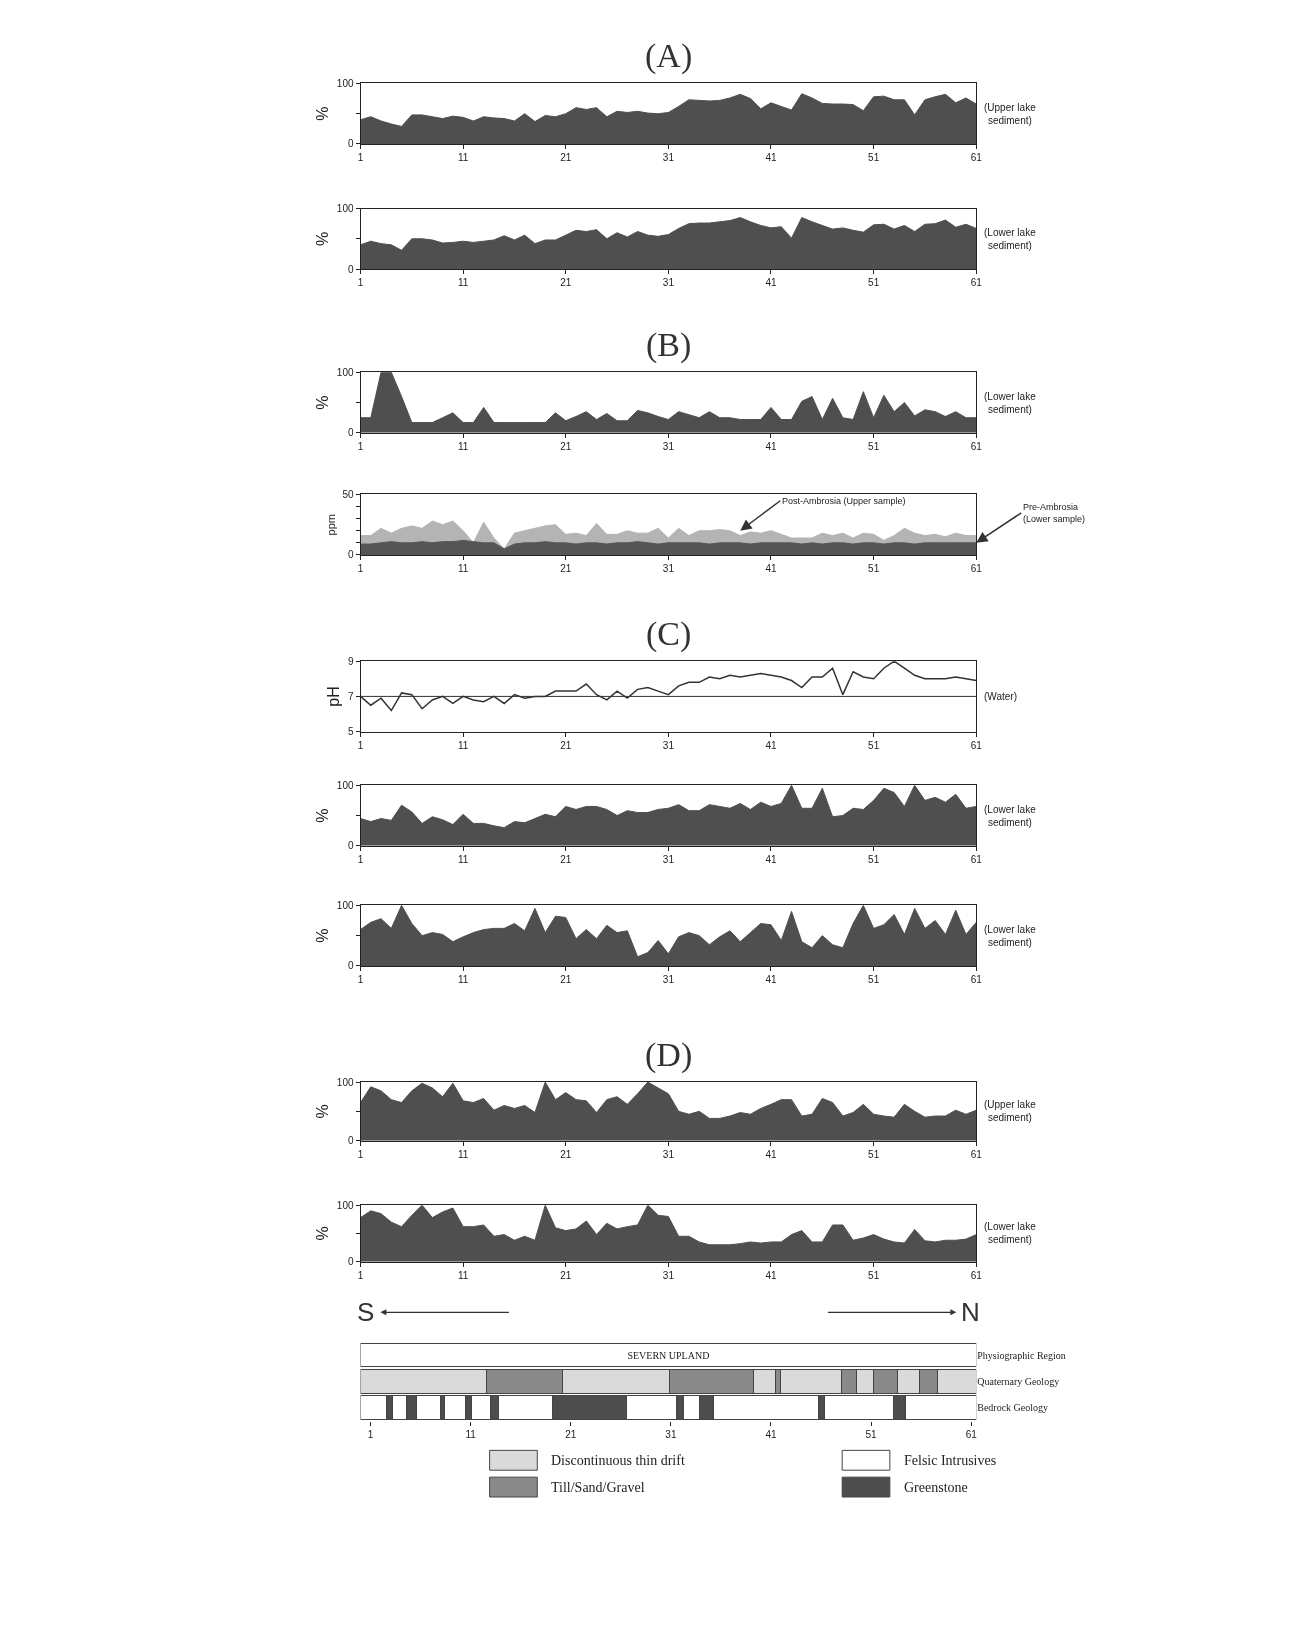 The height and width of the screenshot is (1640, 1306). Describe the element at coordinates (844, 501) in the screenshot. I see `annotation: Post-Ambrosia (Upper sample)` at that location.